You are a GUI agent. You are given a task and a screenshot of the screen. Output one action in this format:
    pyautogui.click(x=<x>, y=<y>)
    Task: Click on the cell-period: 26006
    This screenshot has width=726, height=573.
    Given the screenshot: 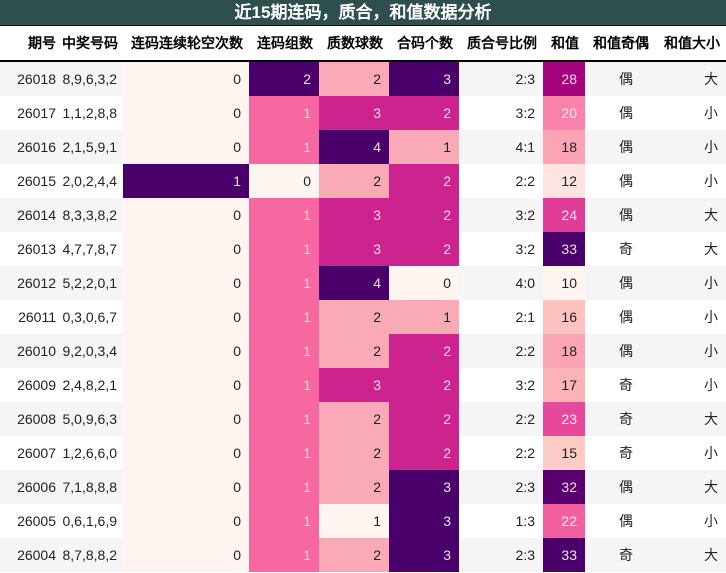 What is the action you would take?
    pyautogui.click(x=31, y=487)
    